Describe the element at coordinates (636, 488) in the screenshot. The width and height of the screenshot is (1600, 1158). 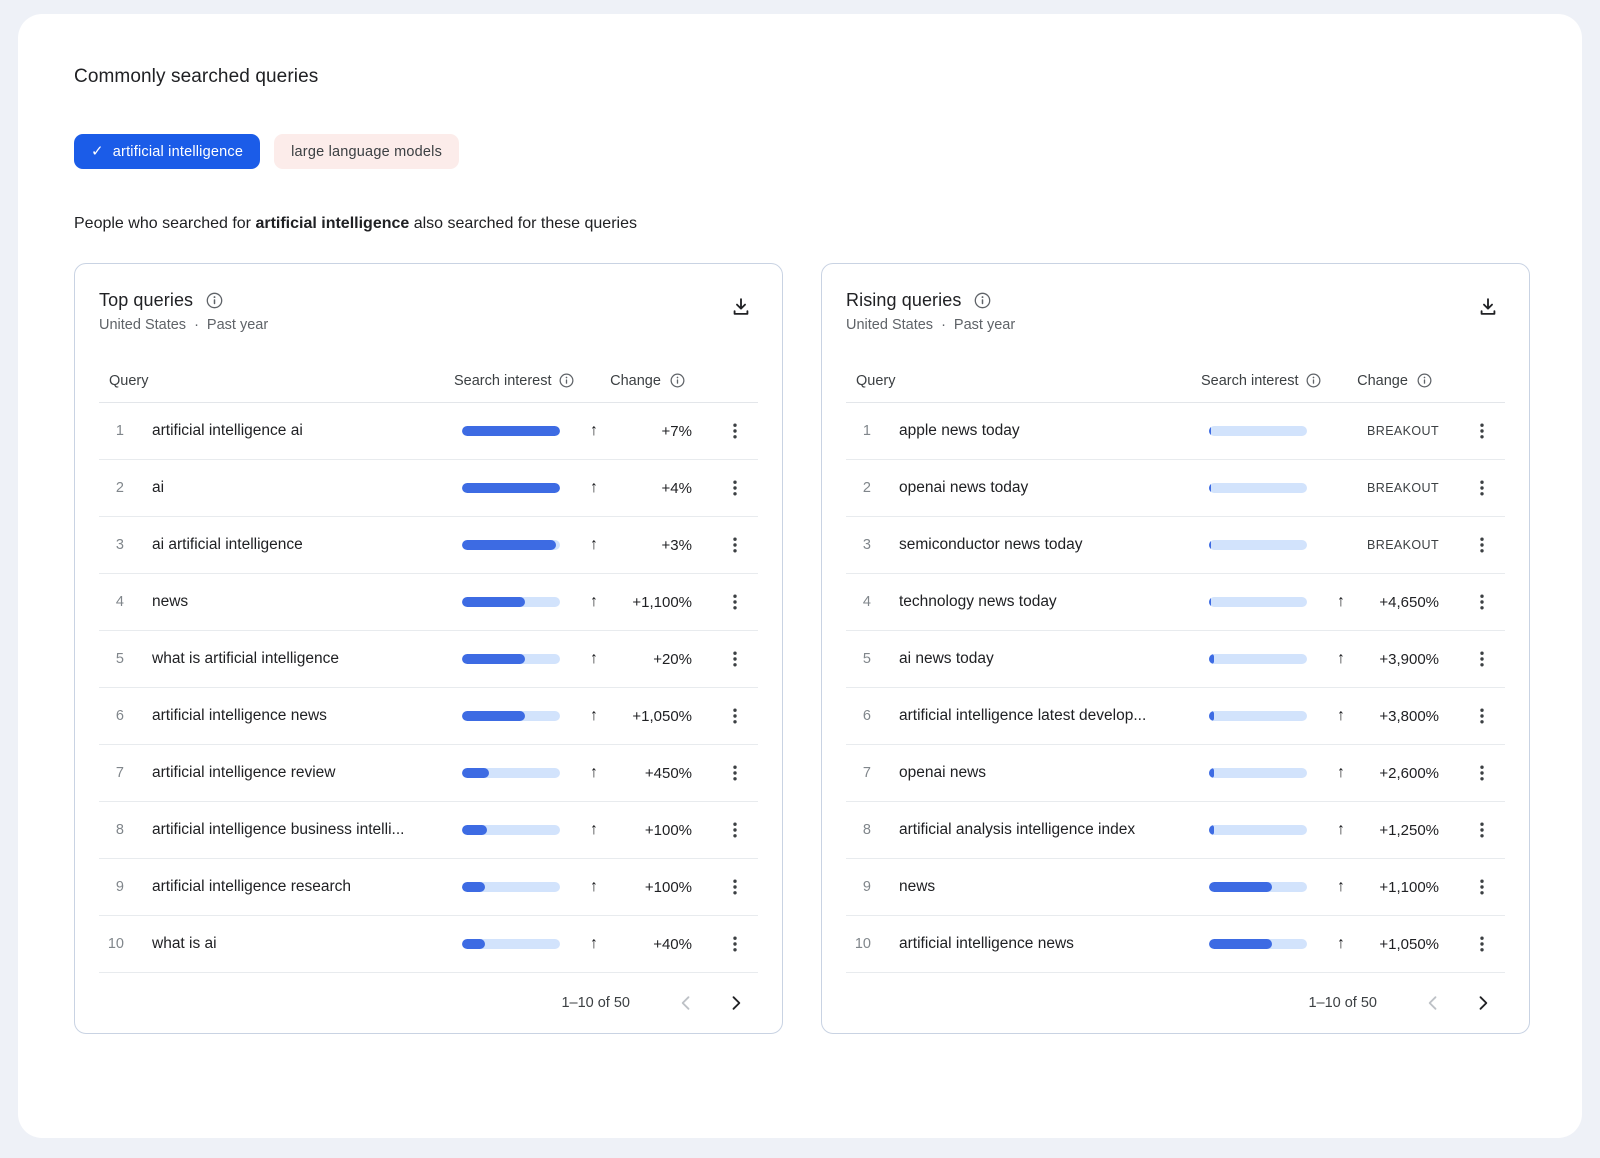
I see `row-change: ↑ +4%` at that location.